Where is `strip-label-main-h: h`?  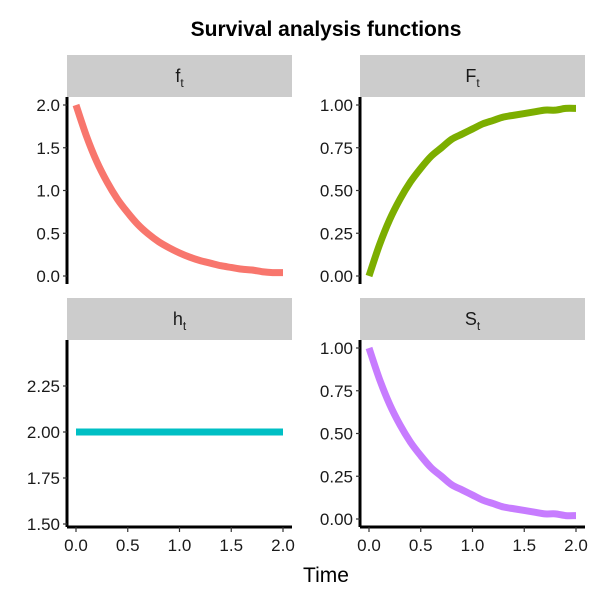 strip-label-main-h: h is located at coordinates (178, 319).